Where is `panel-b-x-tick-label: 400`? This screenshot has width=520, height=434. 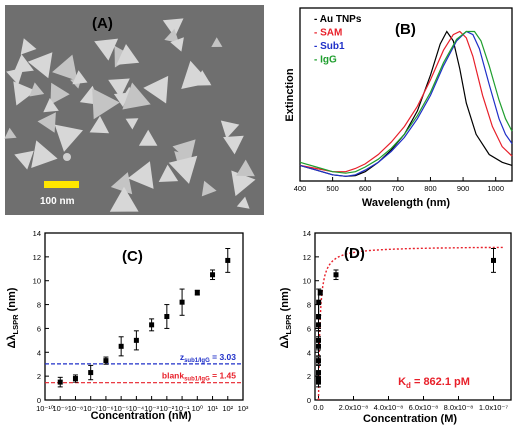
panel-b-x-tick-label: 400 is located at coordinates (300, 188).